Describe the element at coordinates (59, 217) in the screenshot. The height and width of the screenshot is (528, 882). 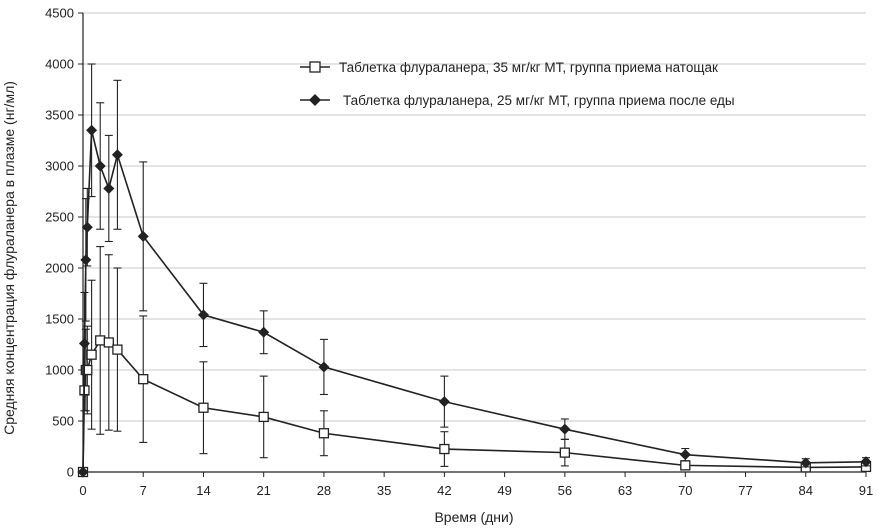
I see `y-tick-label: 2500` at that location.